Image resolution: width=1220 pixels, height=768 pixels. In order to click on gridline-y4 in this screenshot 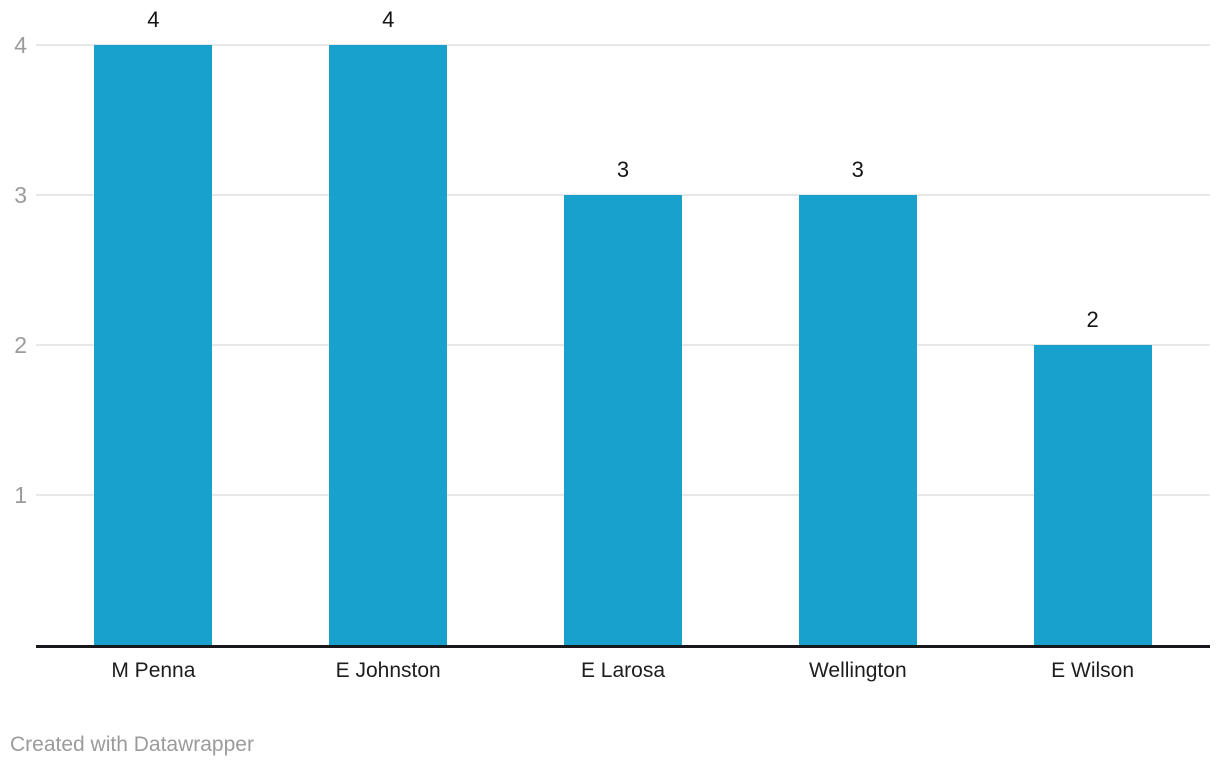, I will do `click(623, 45)`.